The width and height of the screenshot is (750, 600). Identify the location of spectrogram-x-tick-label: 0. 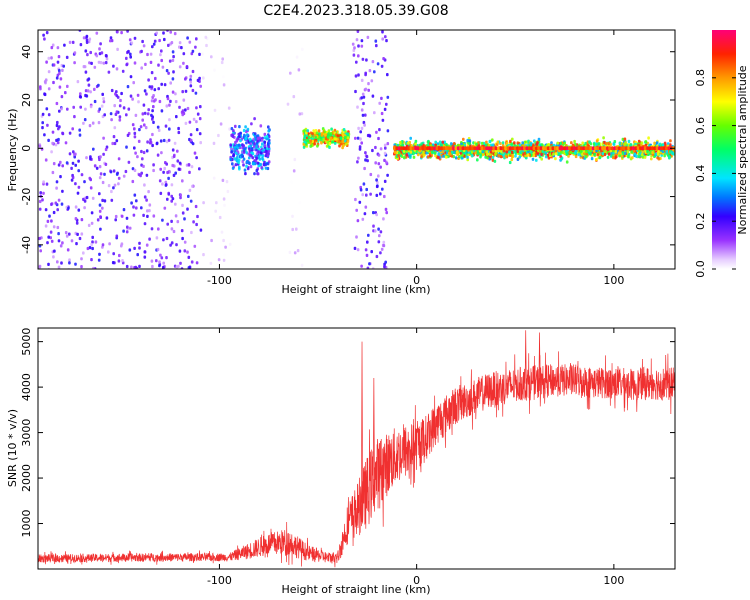
(416, 280).